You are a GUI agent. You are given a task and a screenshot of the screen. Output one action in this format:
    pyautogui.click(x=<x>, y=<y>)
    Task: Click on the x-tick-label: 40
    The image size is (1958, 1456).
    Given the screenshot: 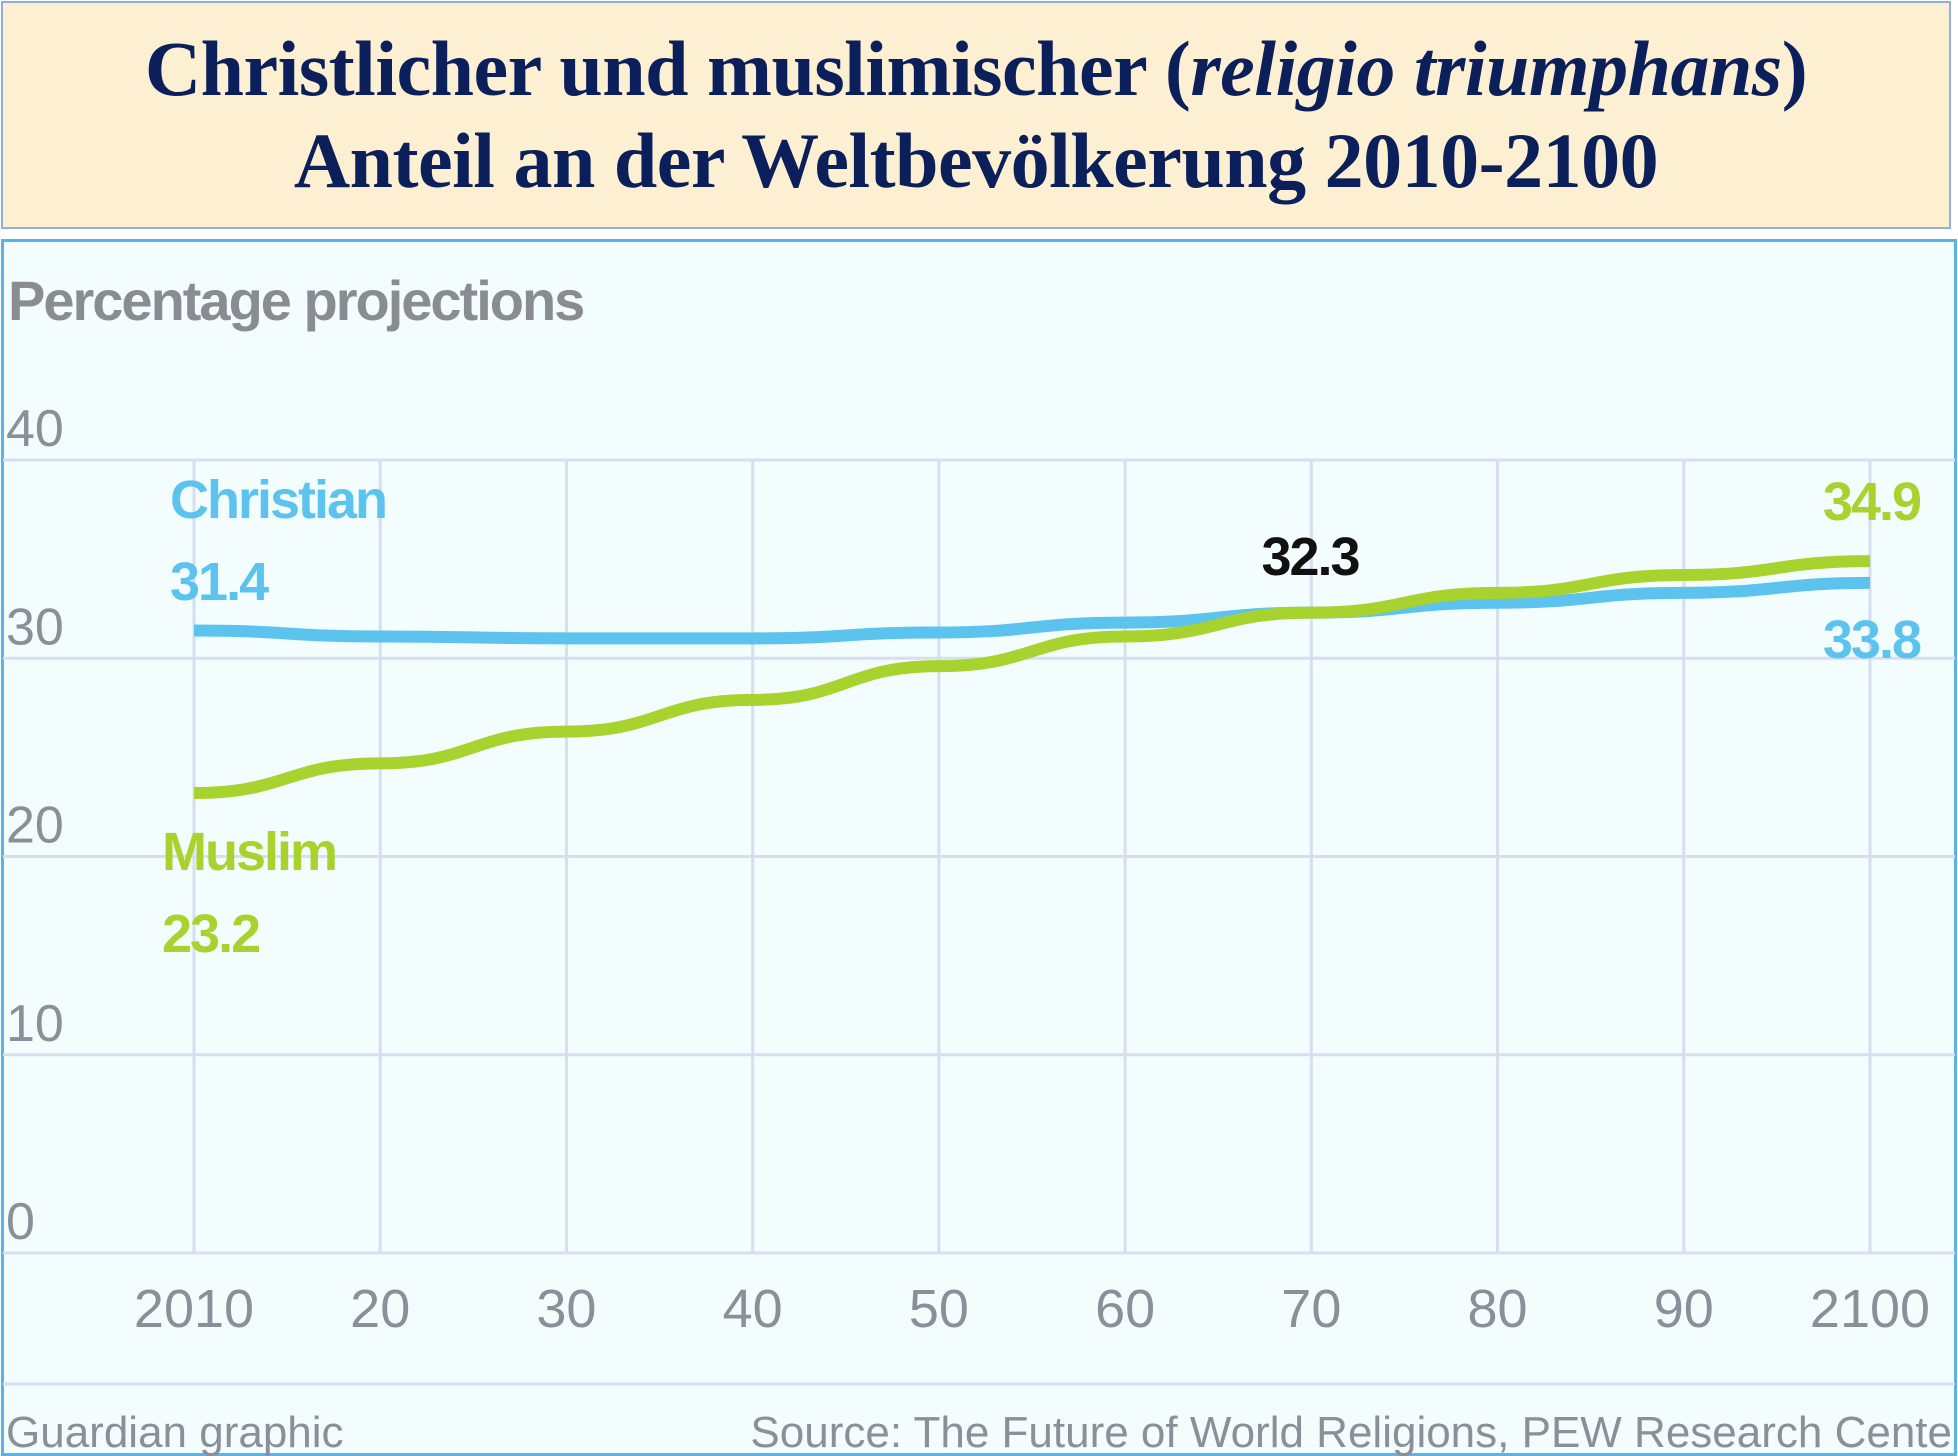 What is the action you would take?
    pyautogui.click(x=753, y=1309)
    